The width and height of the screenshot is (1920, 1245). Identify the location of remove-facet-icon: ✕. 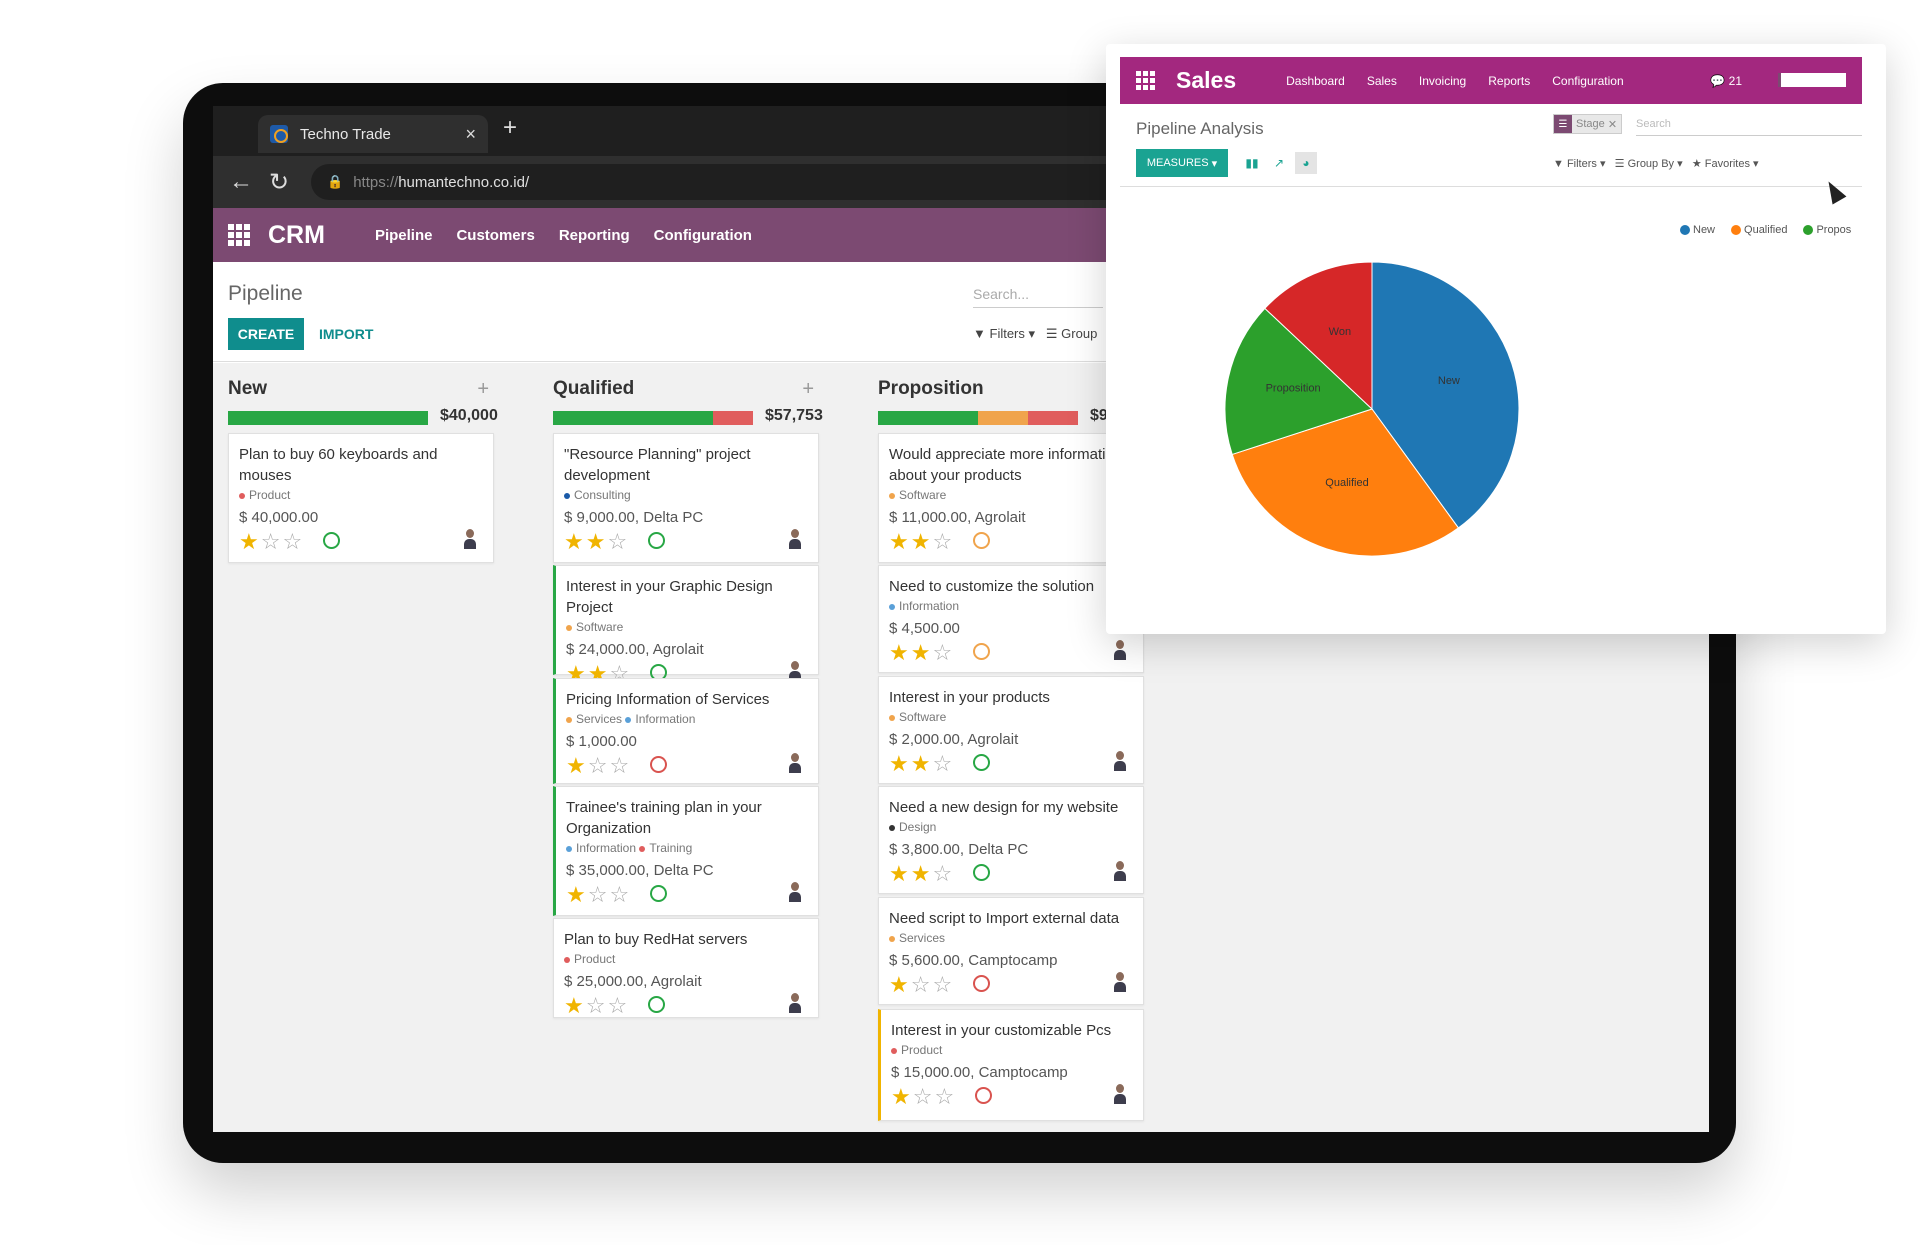
(1612, 124).